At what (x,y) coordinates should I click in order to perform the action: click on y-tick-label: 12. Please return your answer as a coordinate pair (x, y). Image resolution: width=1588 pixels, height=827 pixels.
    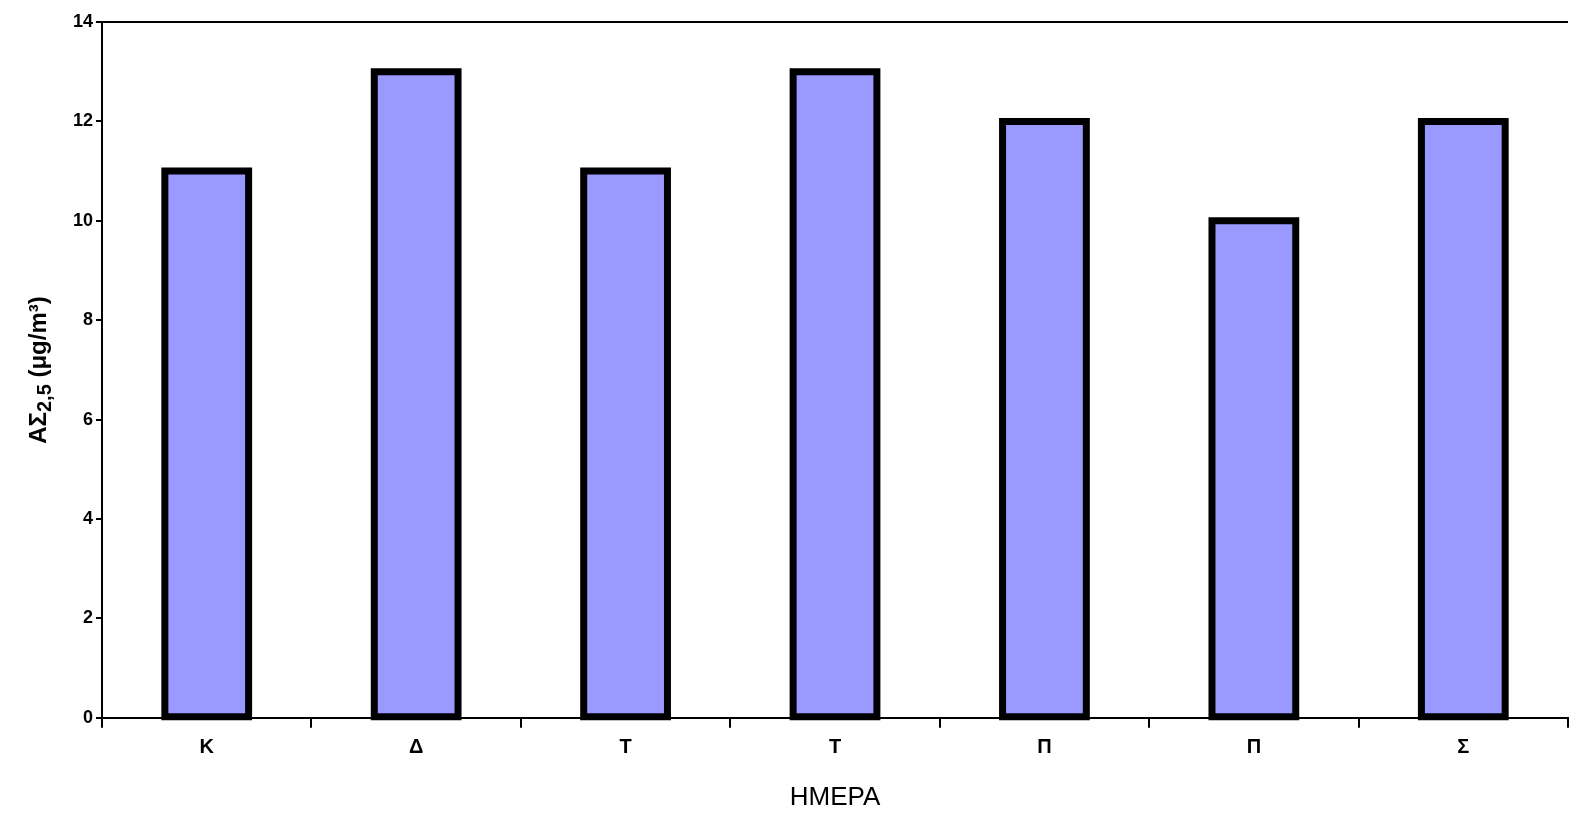
    Looking at the image, I should click on (83, 120).